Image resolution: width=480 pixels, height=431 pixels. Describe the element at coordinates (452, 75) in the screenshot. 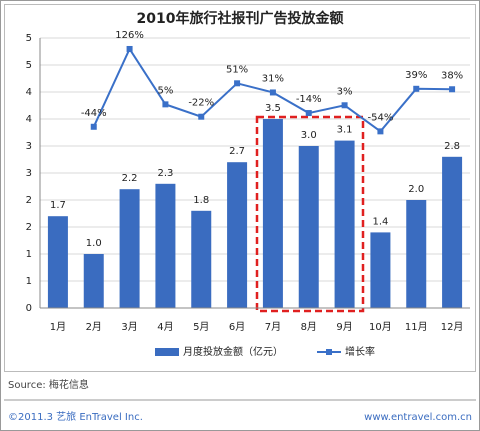

I see `line-value-label: 38%` at that location.